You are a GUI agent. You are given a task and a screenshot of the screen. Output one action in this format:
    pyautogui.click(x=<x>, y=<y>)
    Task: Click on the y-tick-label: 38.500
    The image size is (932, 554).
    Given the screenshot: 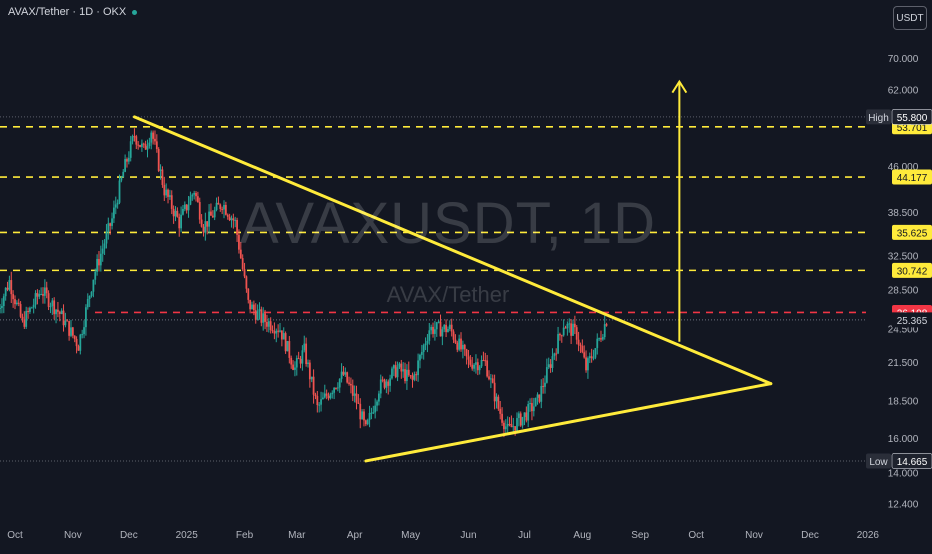 What is the action you would take?
    pyautogui.click(x=903, y=213)
    